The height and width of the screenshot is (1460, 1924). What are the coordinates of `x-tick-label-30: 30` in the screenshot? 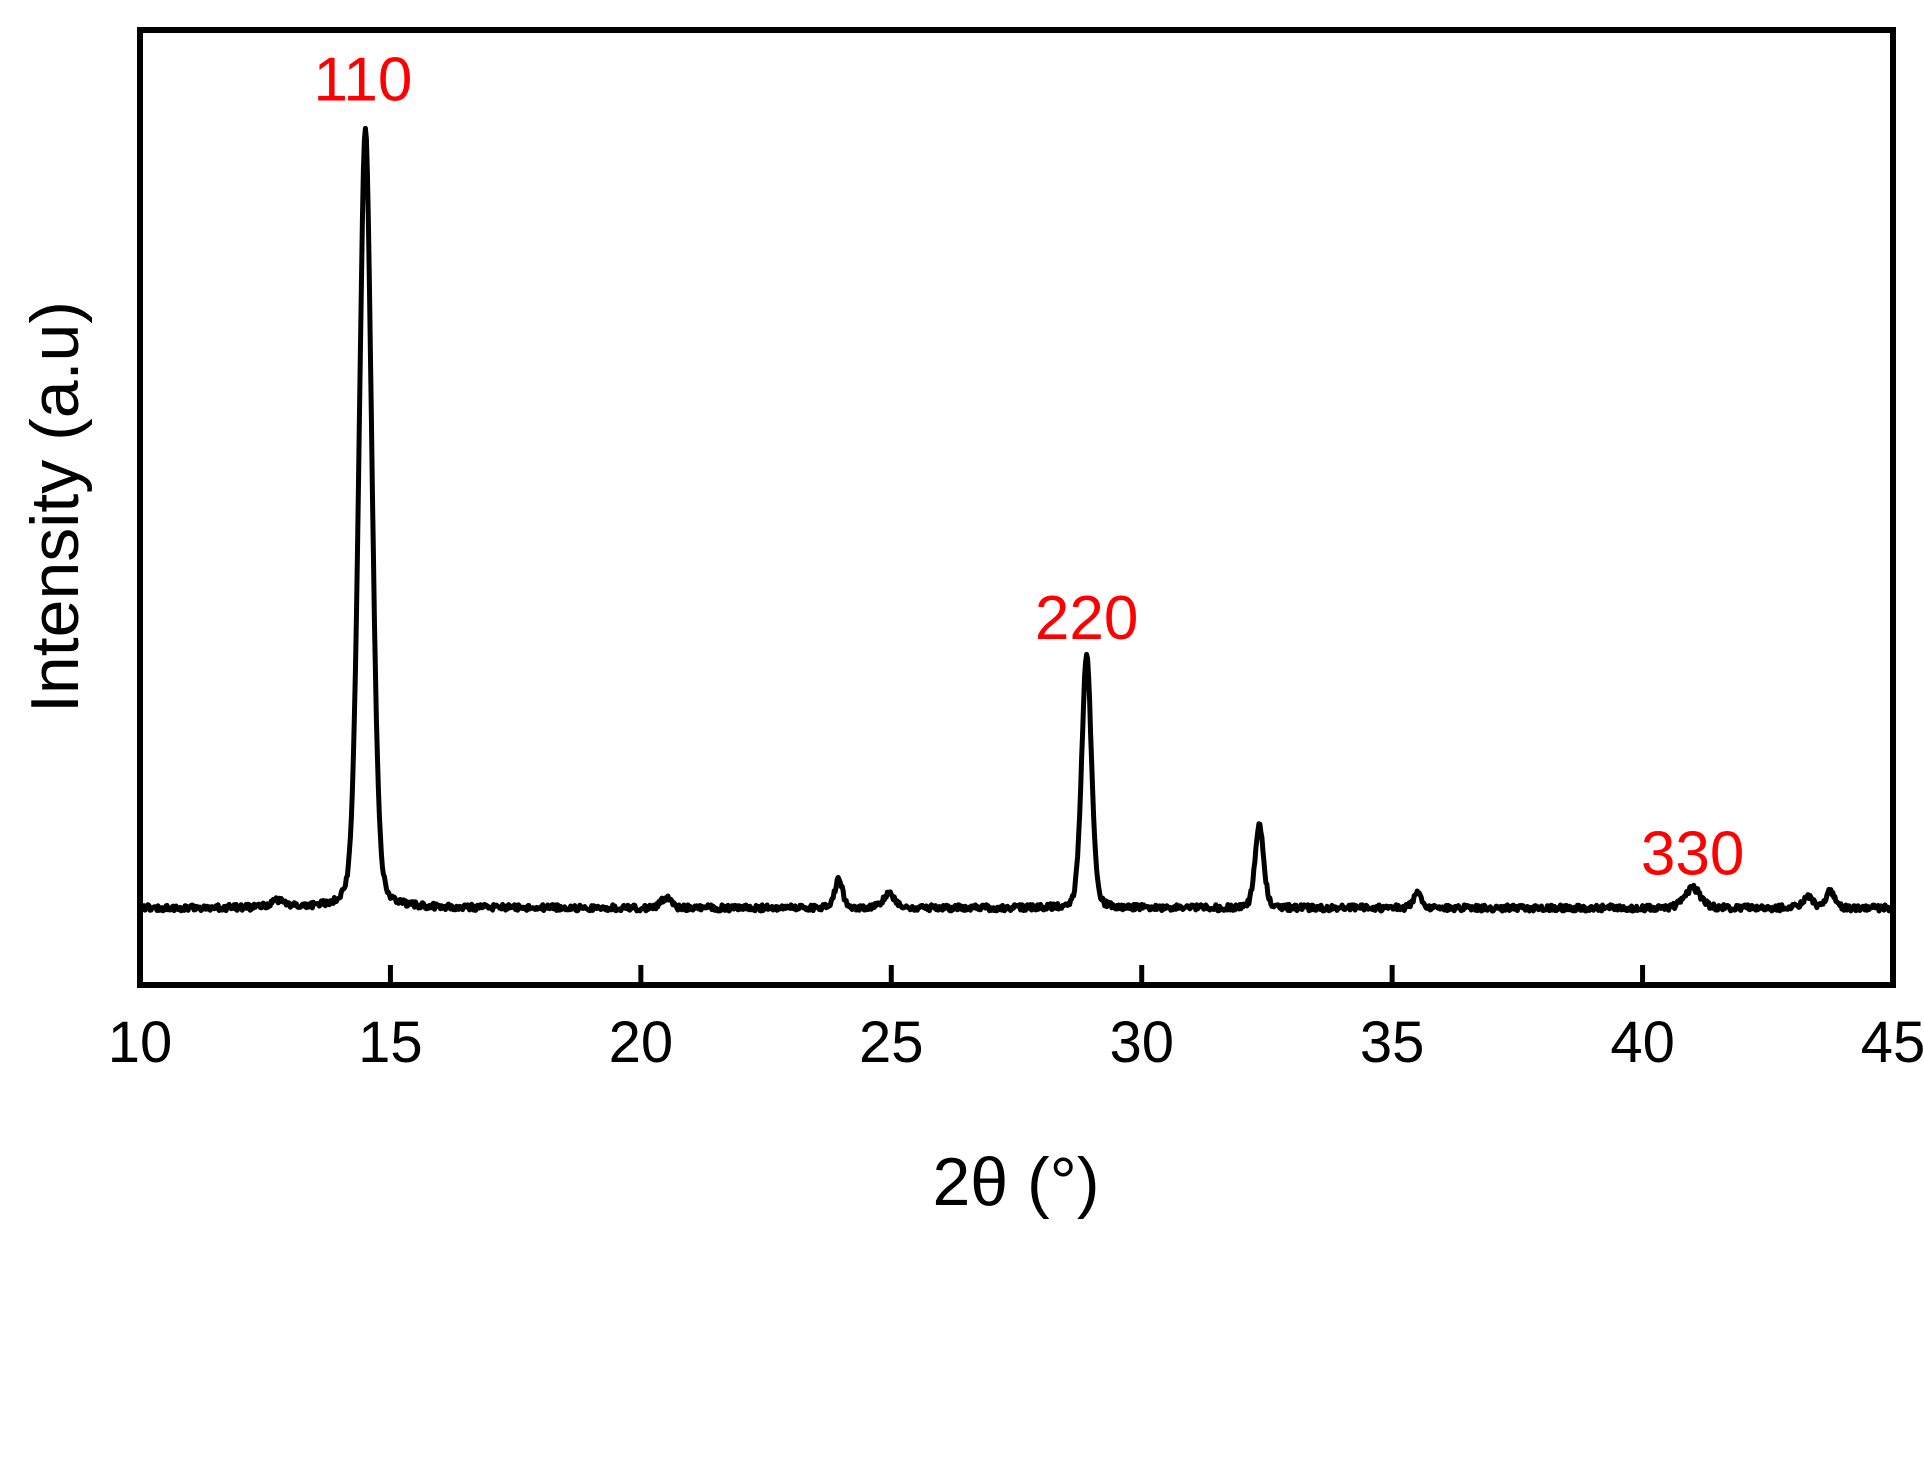 It's located at (1141, 1042).